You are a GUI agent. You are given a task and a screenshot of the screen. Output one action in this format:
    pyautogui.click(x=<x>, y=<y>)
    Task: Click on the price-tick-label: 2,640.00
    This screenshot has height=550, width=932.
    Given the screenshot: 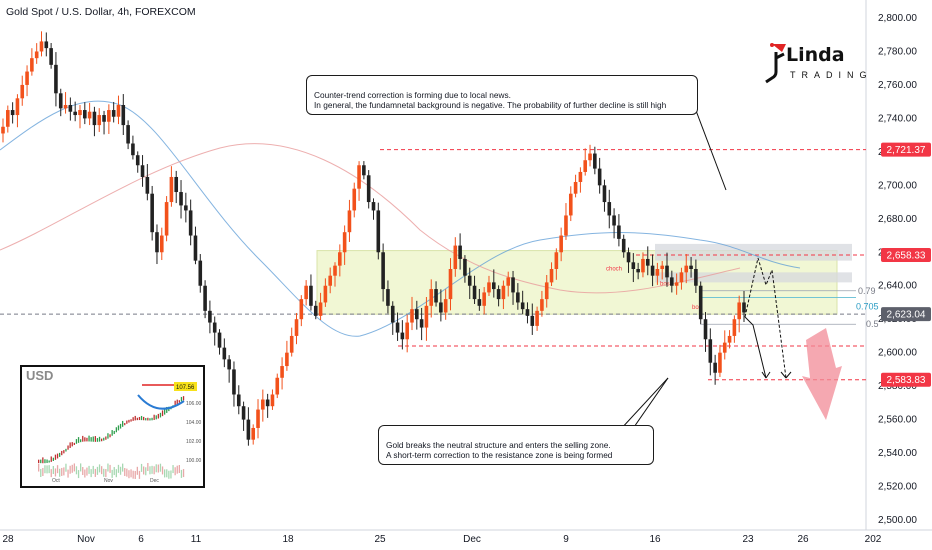 What is the action you would take?
    pyautogui.click(x=897, y=286)
    